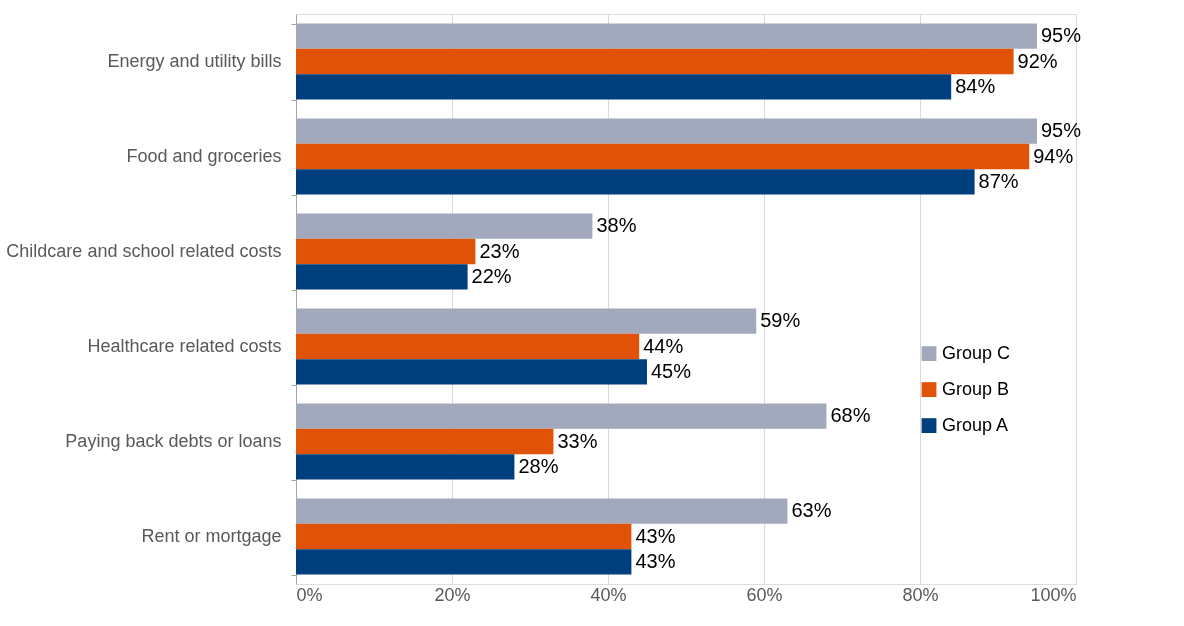 Image resolution: width=1184 pixels, height=626 pixels. I want to click on data-label: 23%, so click(499, 250).